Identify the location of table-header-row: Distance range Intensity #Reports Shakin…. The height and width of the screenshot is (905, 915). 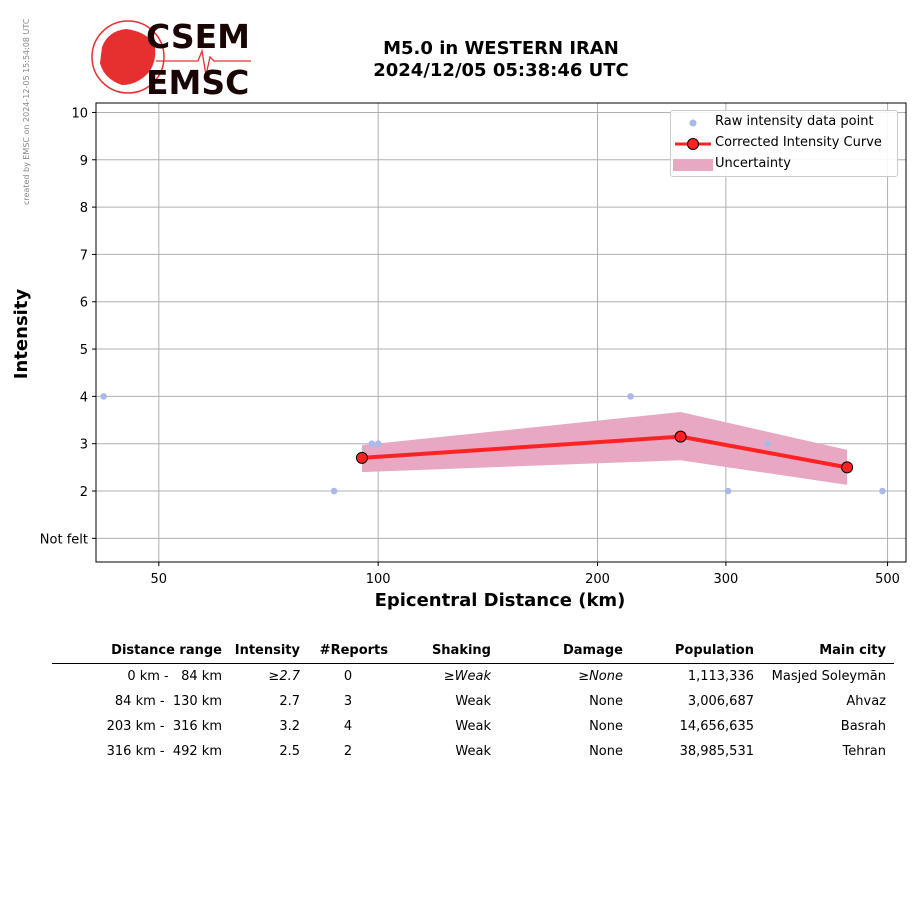
(473, 652).